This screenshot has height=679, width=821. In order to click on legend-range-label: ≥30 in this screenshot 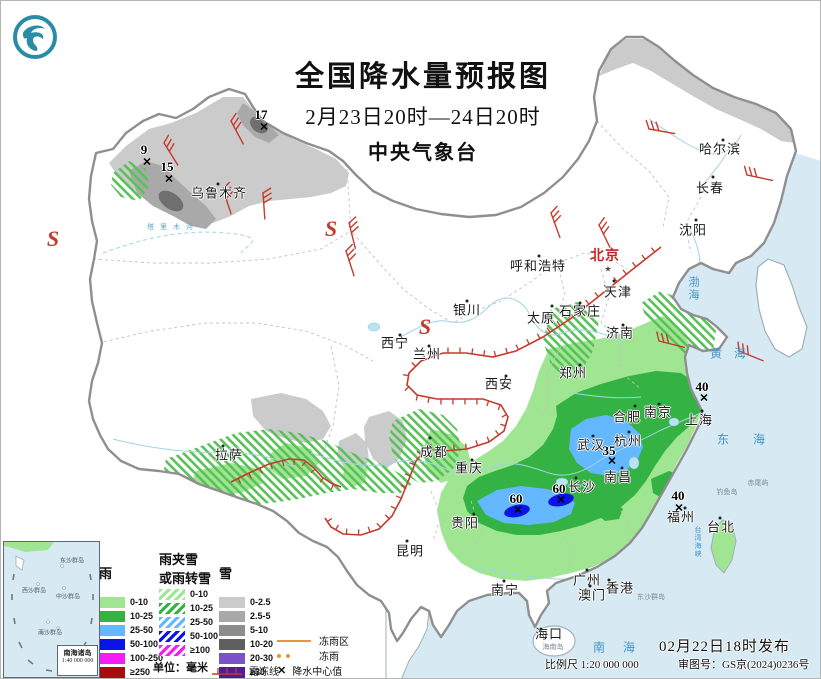, I will do `click(257, 672)`.